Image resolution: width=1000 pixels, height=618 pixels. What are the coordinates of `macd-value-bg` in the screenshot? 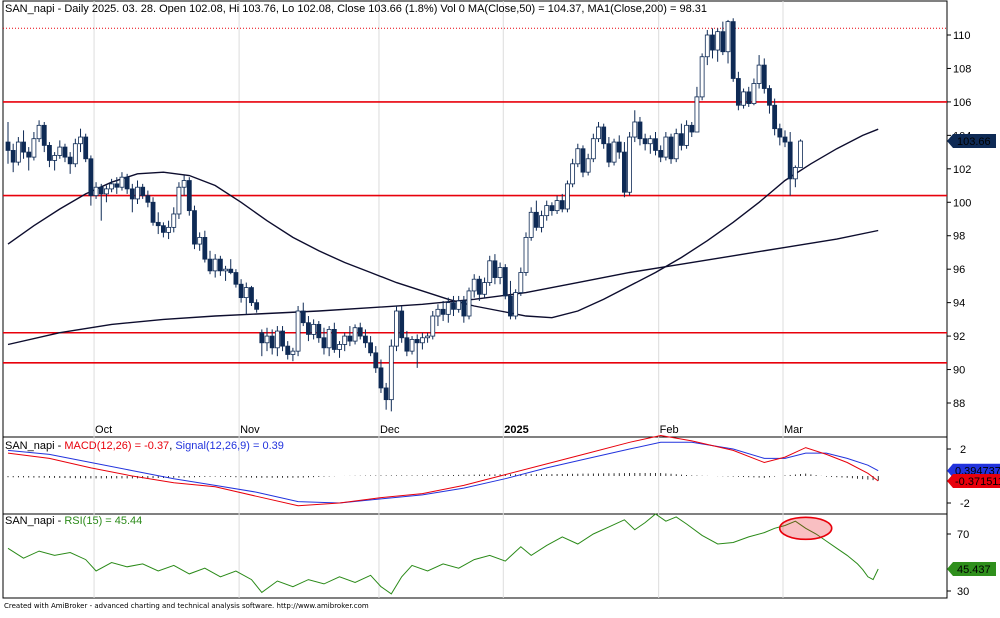 It's located at (973, 480).